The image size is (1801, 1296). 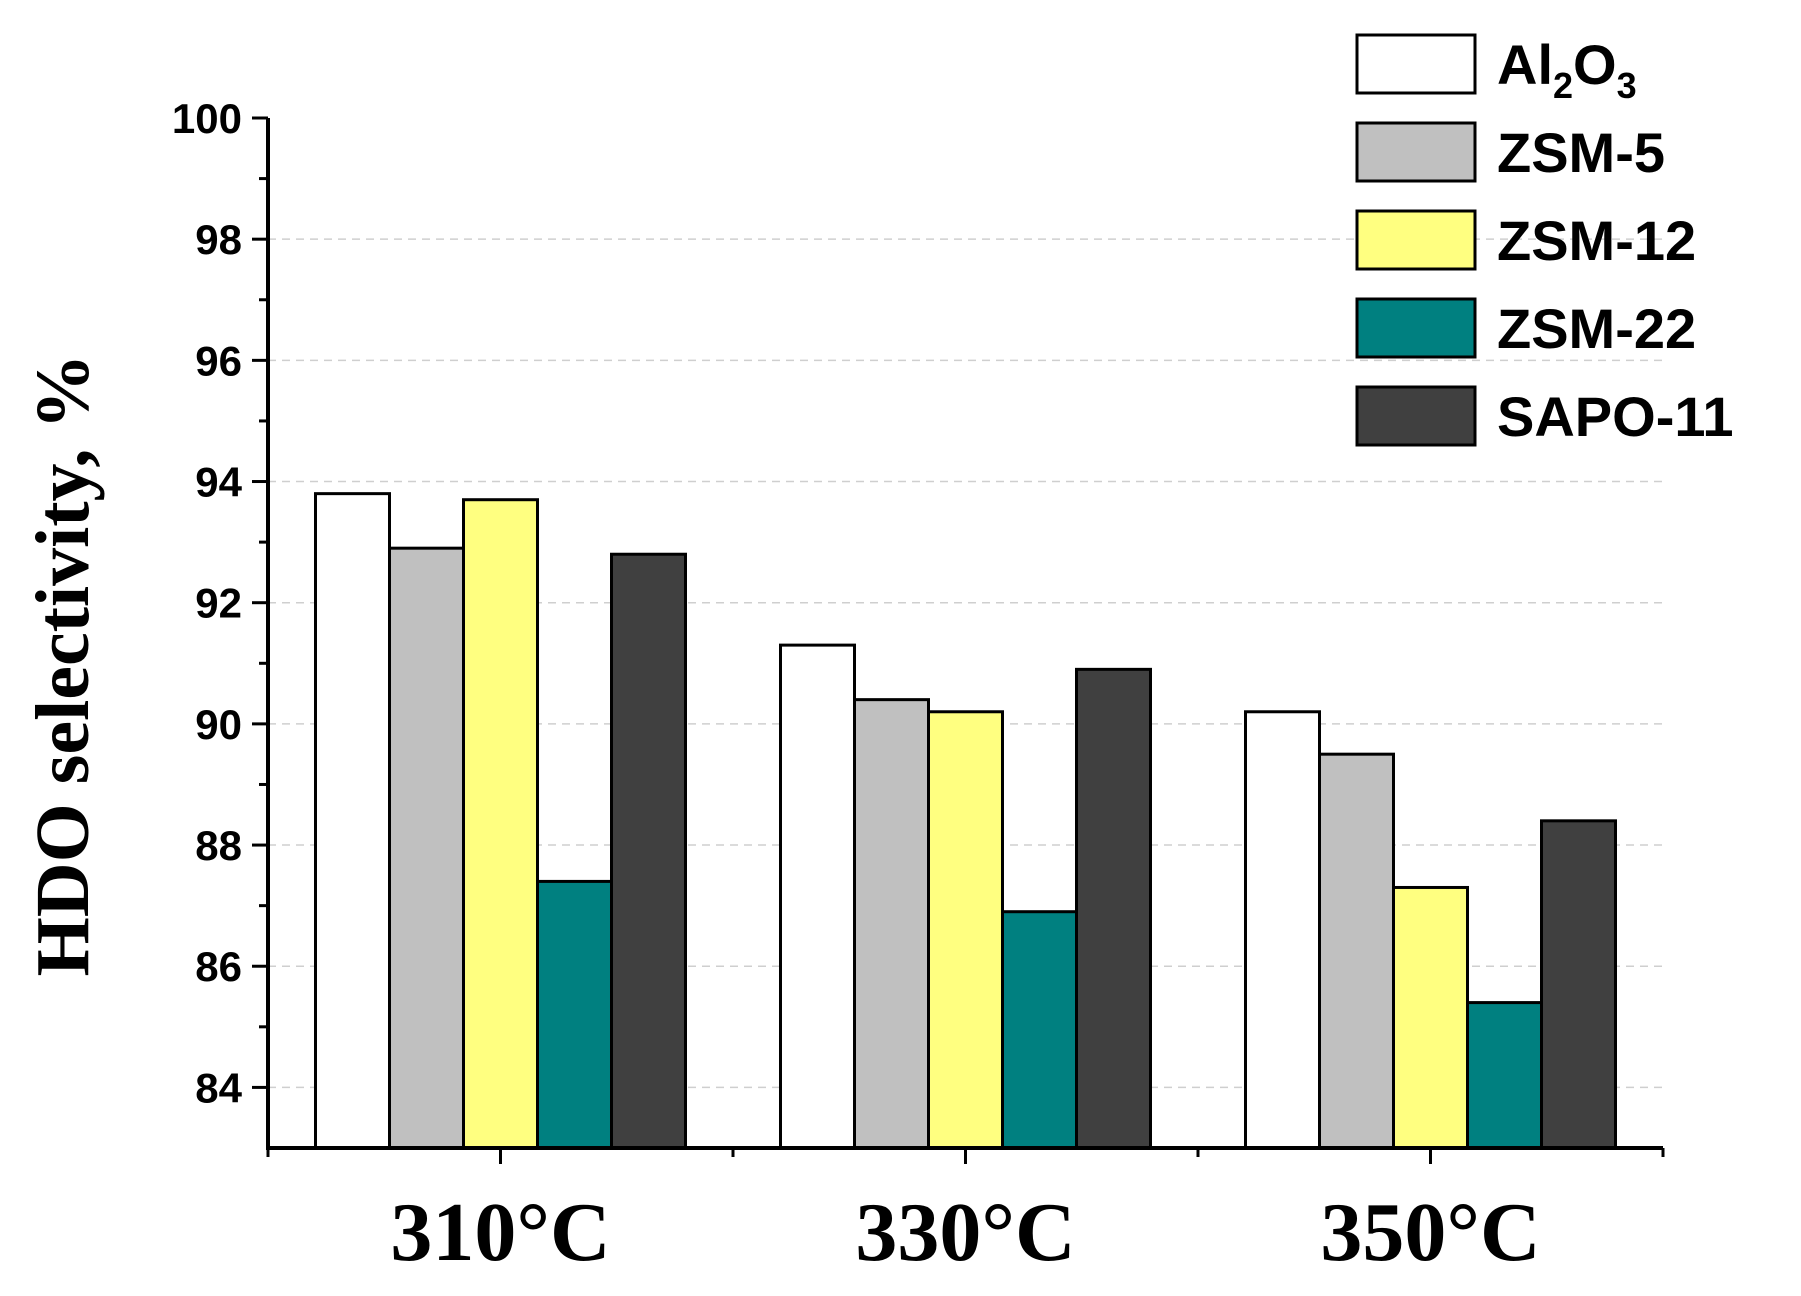 What do you see at coordinates (1430, 1232) in the screenshot?
I see `x-tick-label: 350°C` at bounding box center [1430, 1232].